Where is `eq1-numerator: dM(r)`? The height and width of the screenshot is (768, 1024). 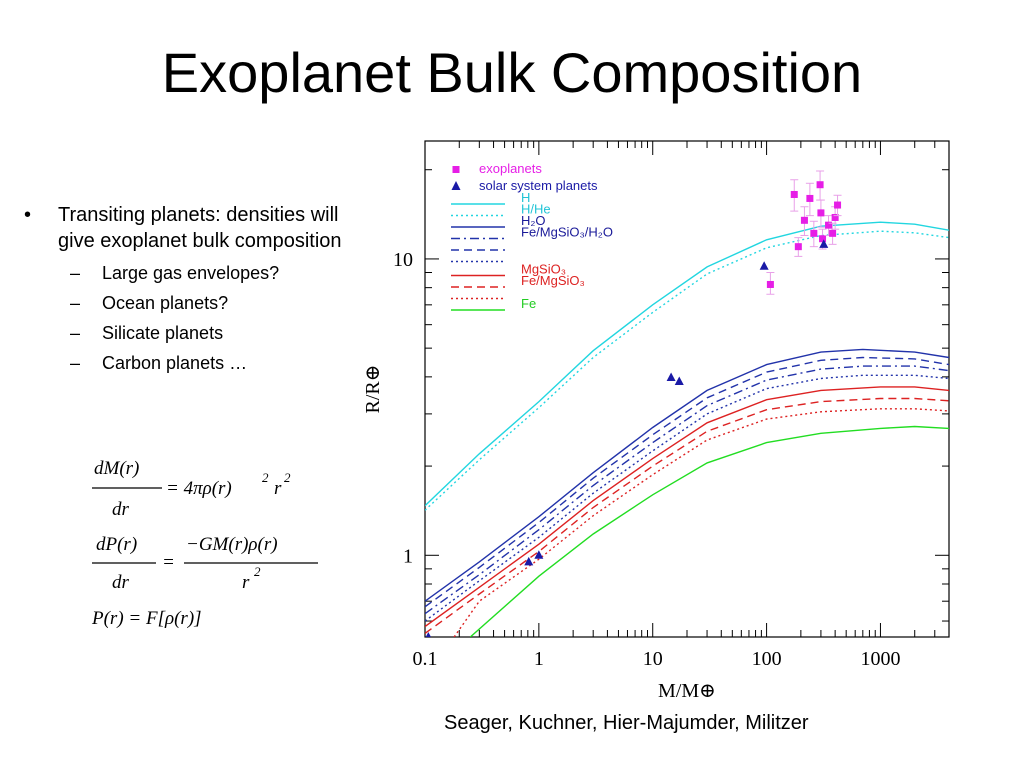
eq1-numerator: dM(r) is located at coordinates (116, 468).